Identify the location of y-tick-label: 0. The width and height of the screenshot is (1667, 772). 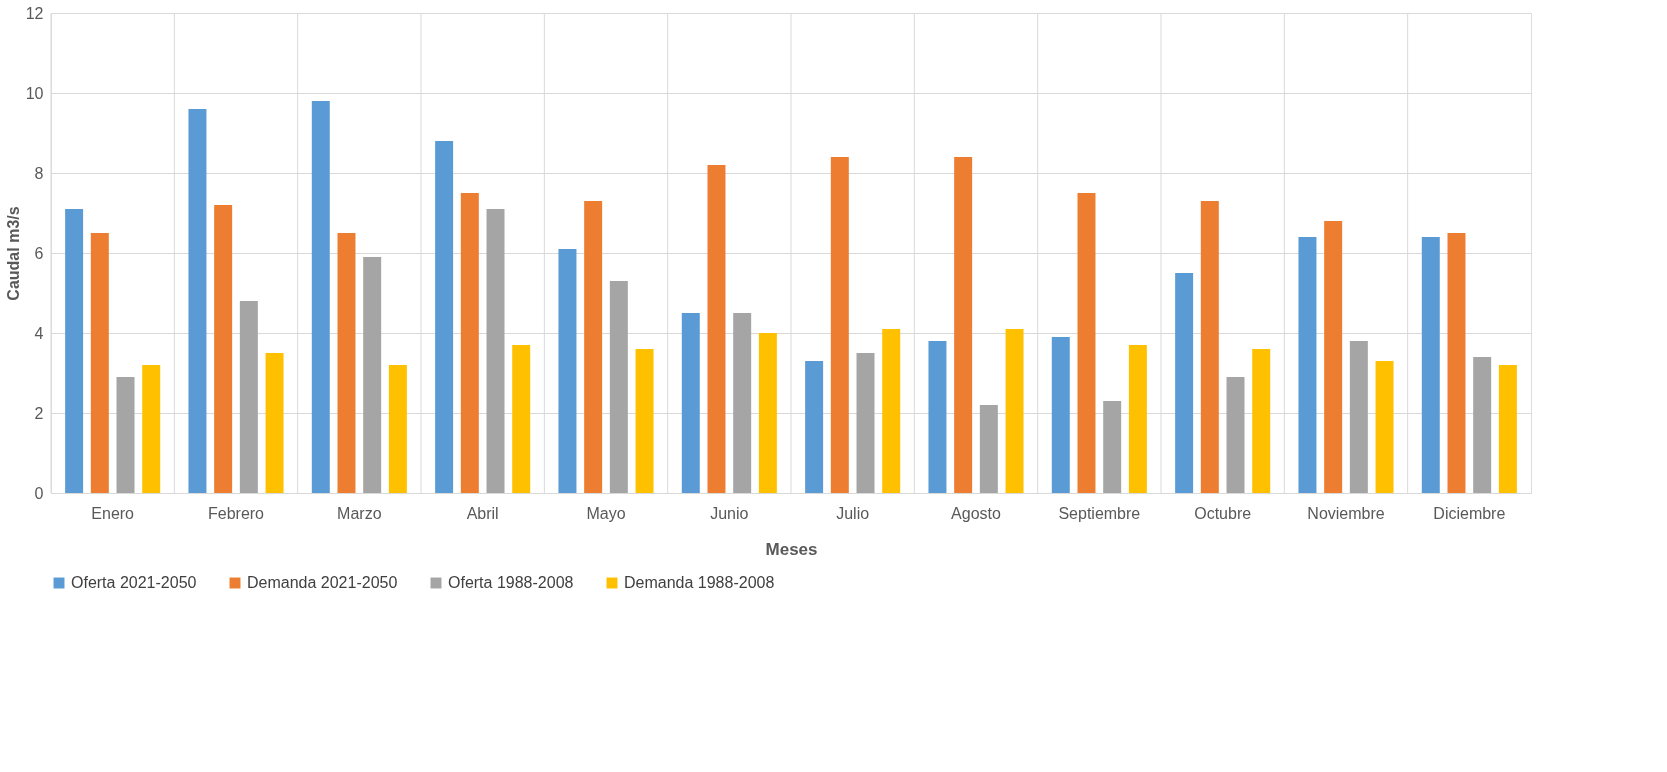
(39, 493).